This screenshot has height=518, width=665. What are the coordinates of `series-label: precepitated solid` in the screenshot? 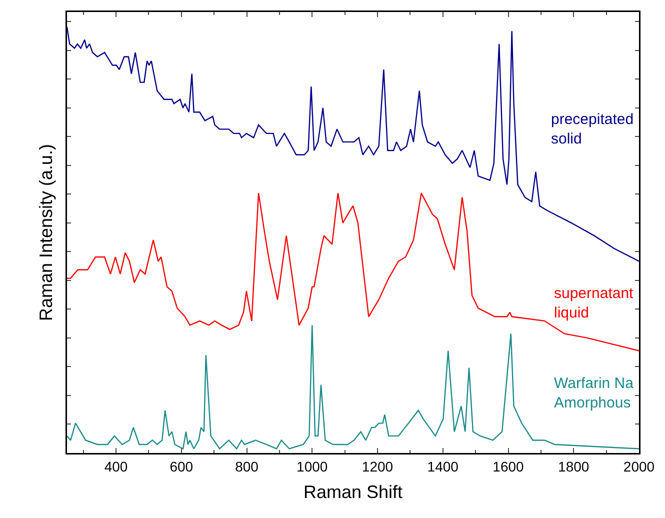 It's located at (592, 129).